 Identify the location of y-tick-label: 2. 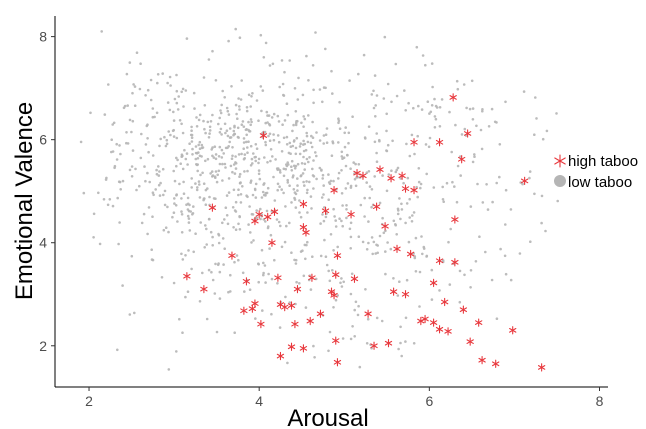
(43, 346).